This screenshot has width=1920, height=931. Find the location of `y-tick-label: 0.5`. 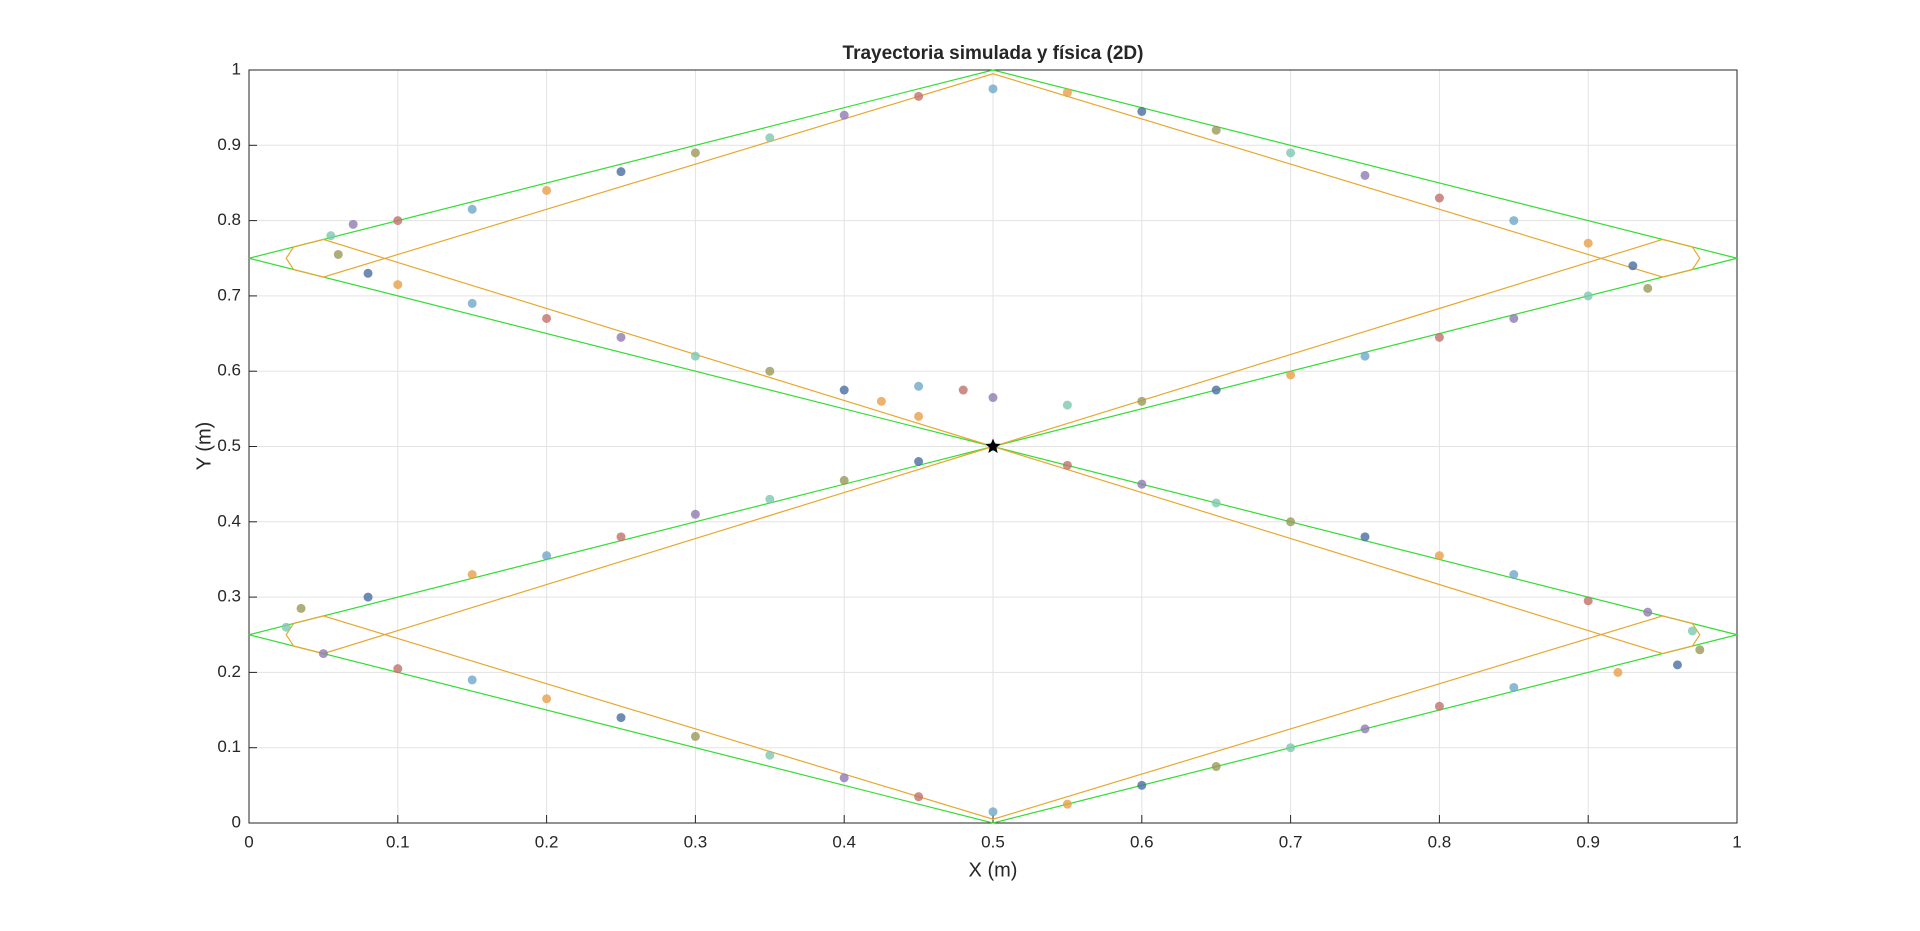

y-tick-label: 0.5 is located at coordinates (229, 445).